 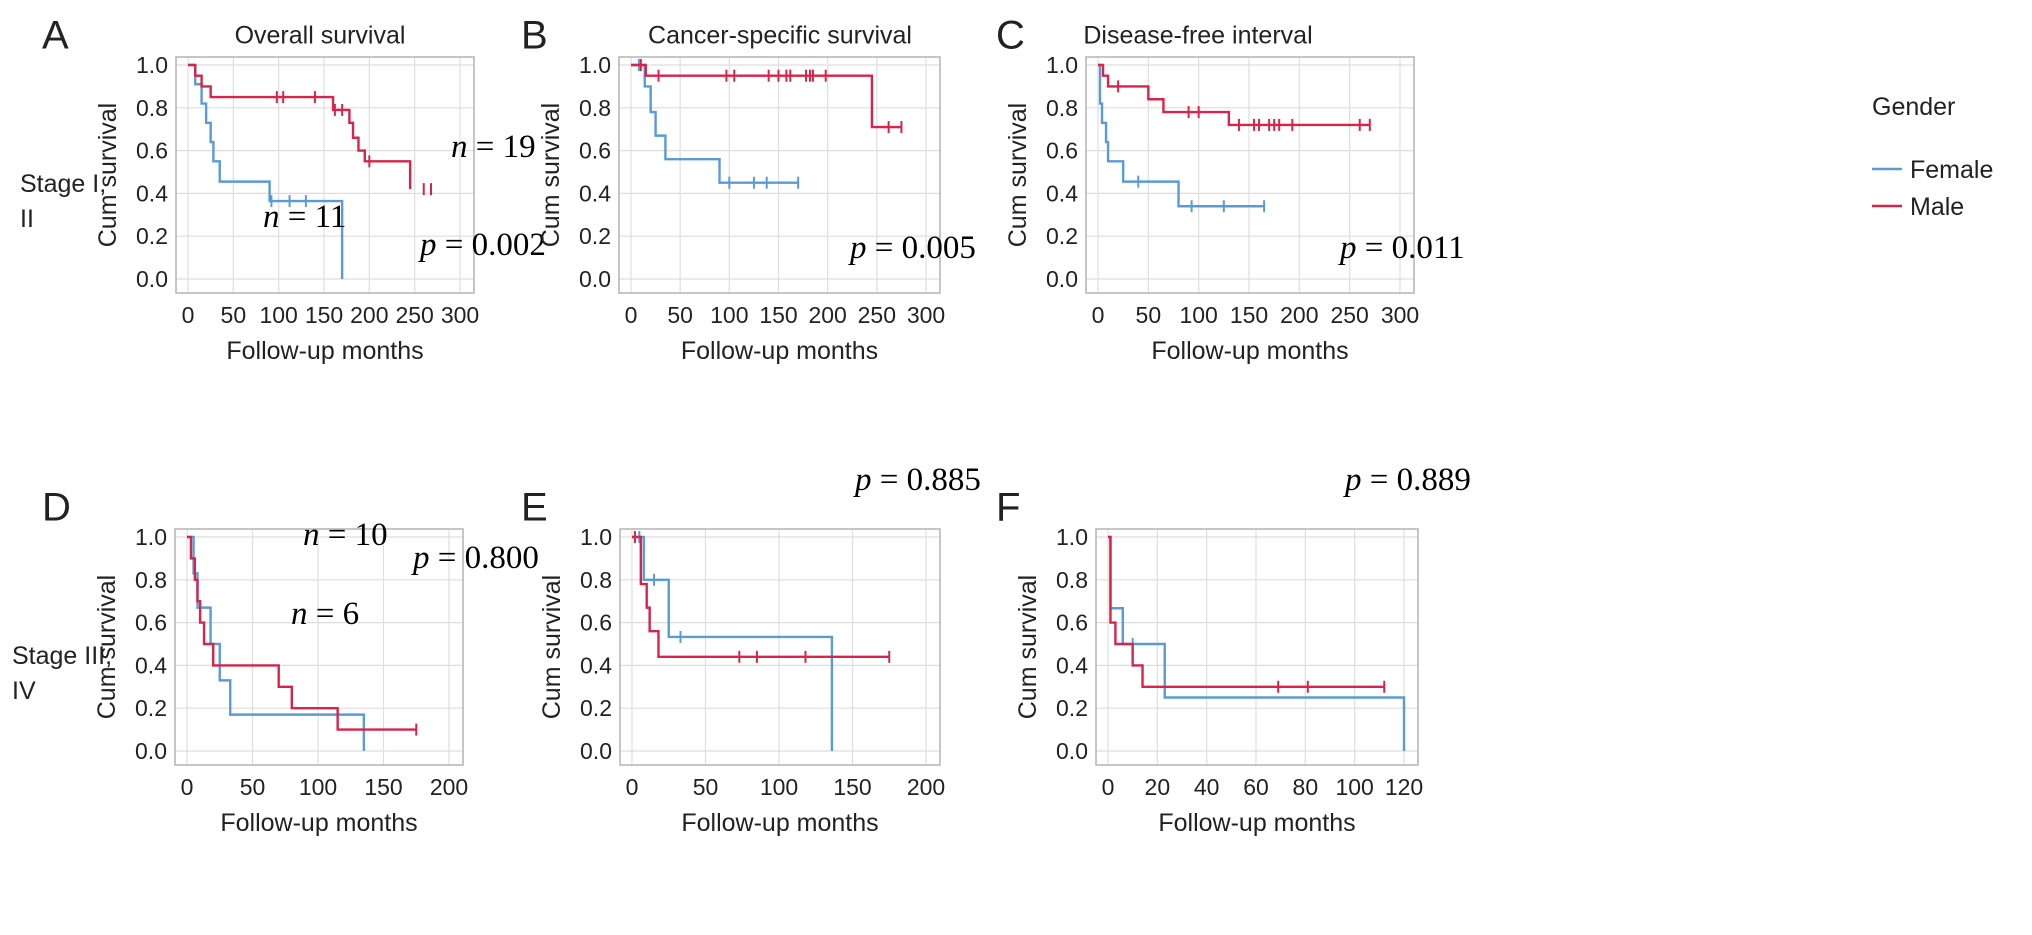 What do you see at coordinates (1407, 480) in the screenshot?
I see `p-value-label: p = 0.889` at bounding box center [1407, 480].